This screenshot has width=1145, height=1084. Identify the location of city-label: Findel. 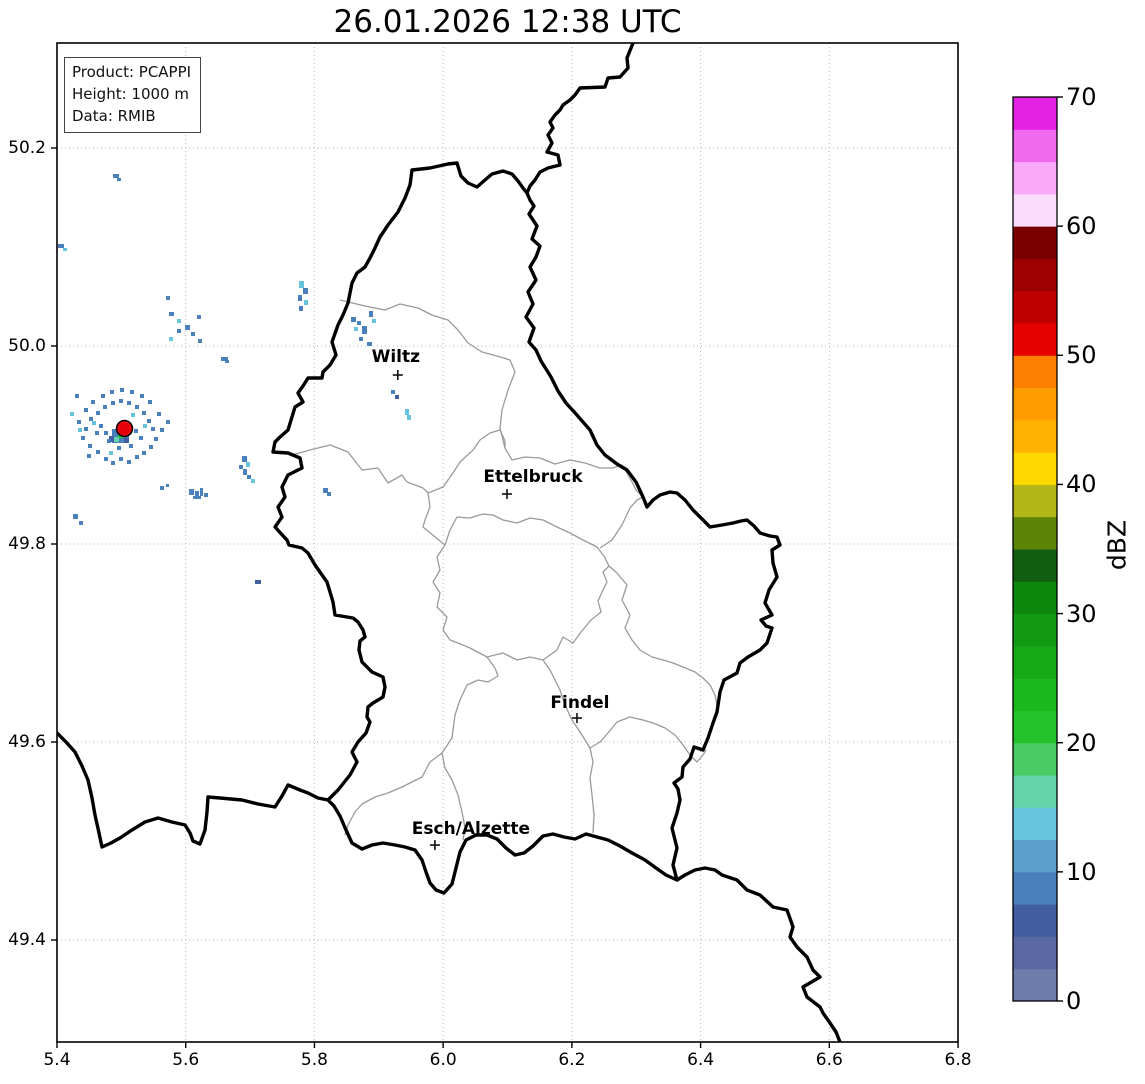
(580, 703).